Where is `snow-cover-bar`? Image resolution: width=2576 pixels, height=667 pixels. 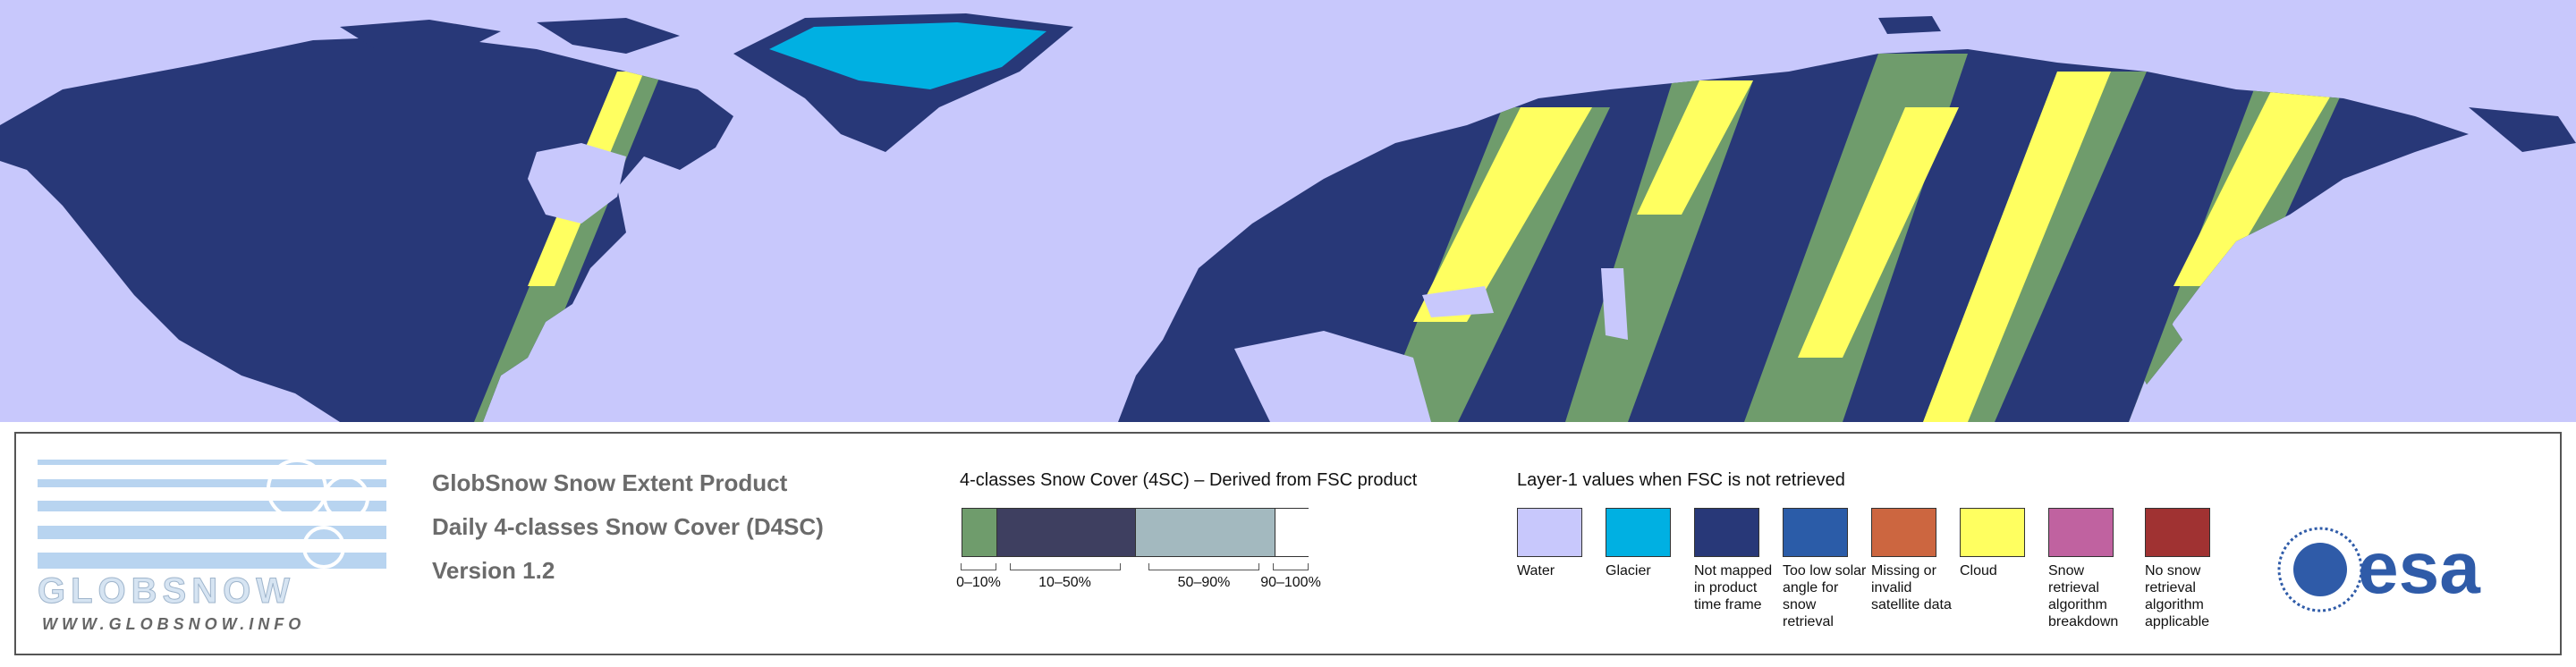
snow-cover-bar is located at coordinates (1135, 532).